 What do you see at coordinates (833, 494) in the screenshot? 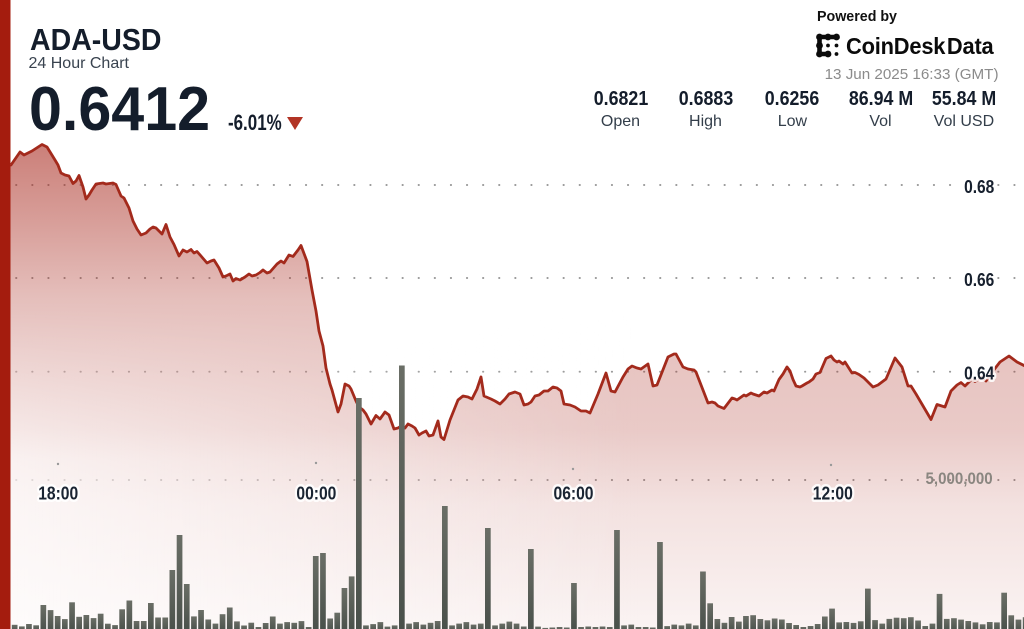
I see `svg-text: 12:00` at bounding box center [833, 494].